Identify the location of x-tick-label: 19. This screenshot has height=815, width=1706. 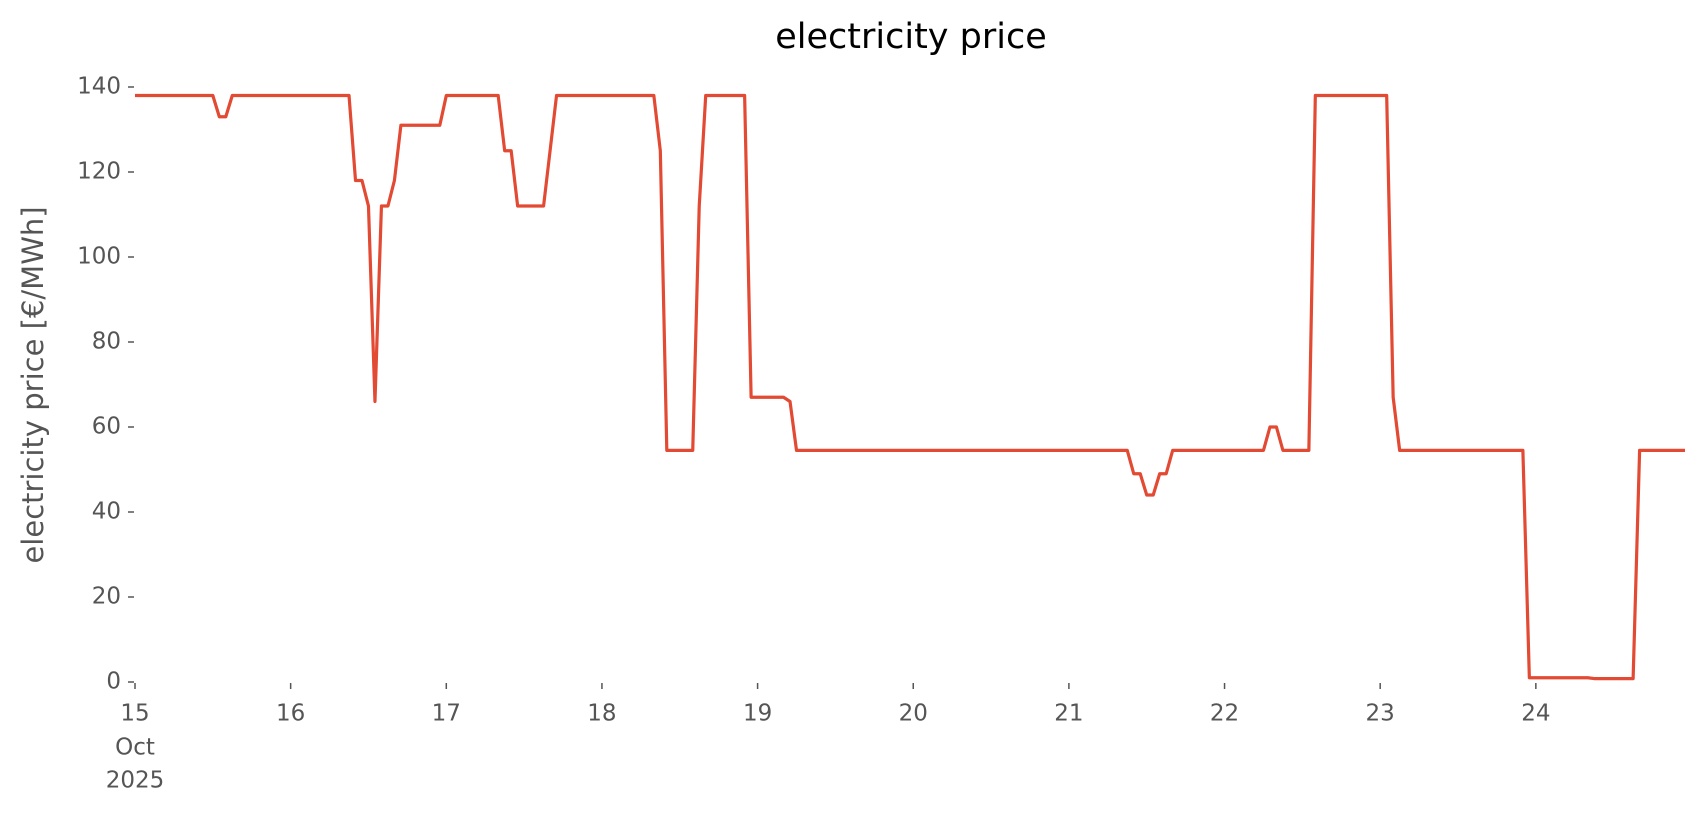
(757, 714).